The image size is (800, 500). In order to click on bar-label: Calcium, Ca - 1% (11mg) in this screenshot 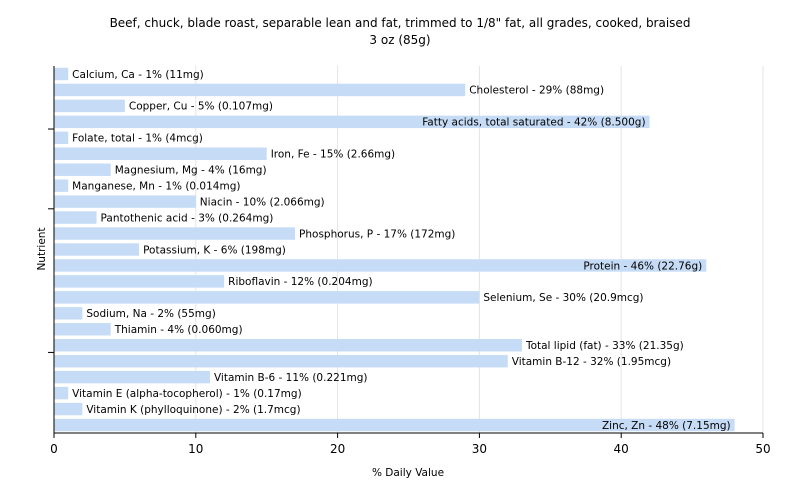, I will do `click(138, 75)`.